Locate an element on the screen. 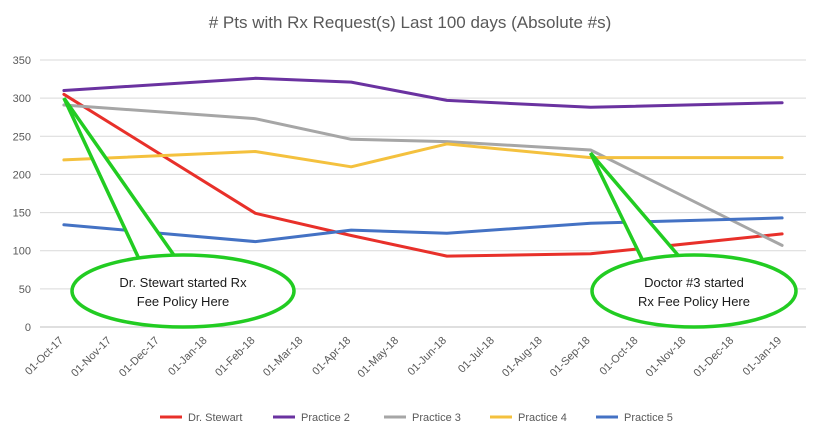 The width and height of the screenshot is (820, 441). y-axis: 0 50 100 150 200 250 300 350 is located at coordinates (22, 194).